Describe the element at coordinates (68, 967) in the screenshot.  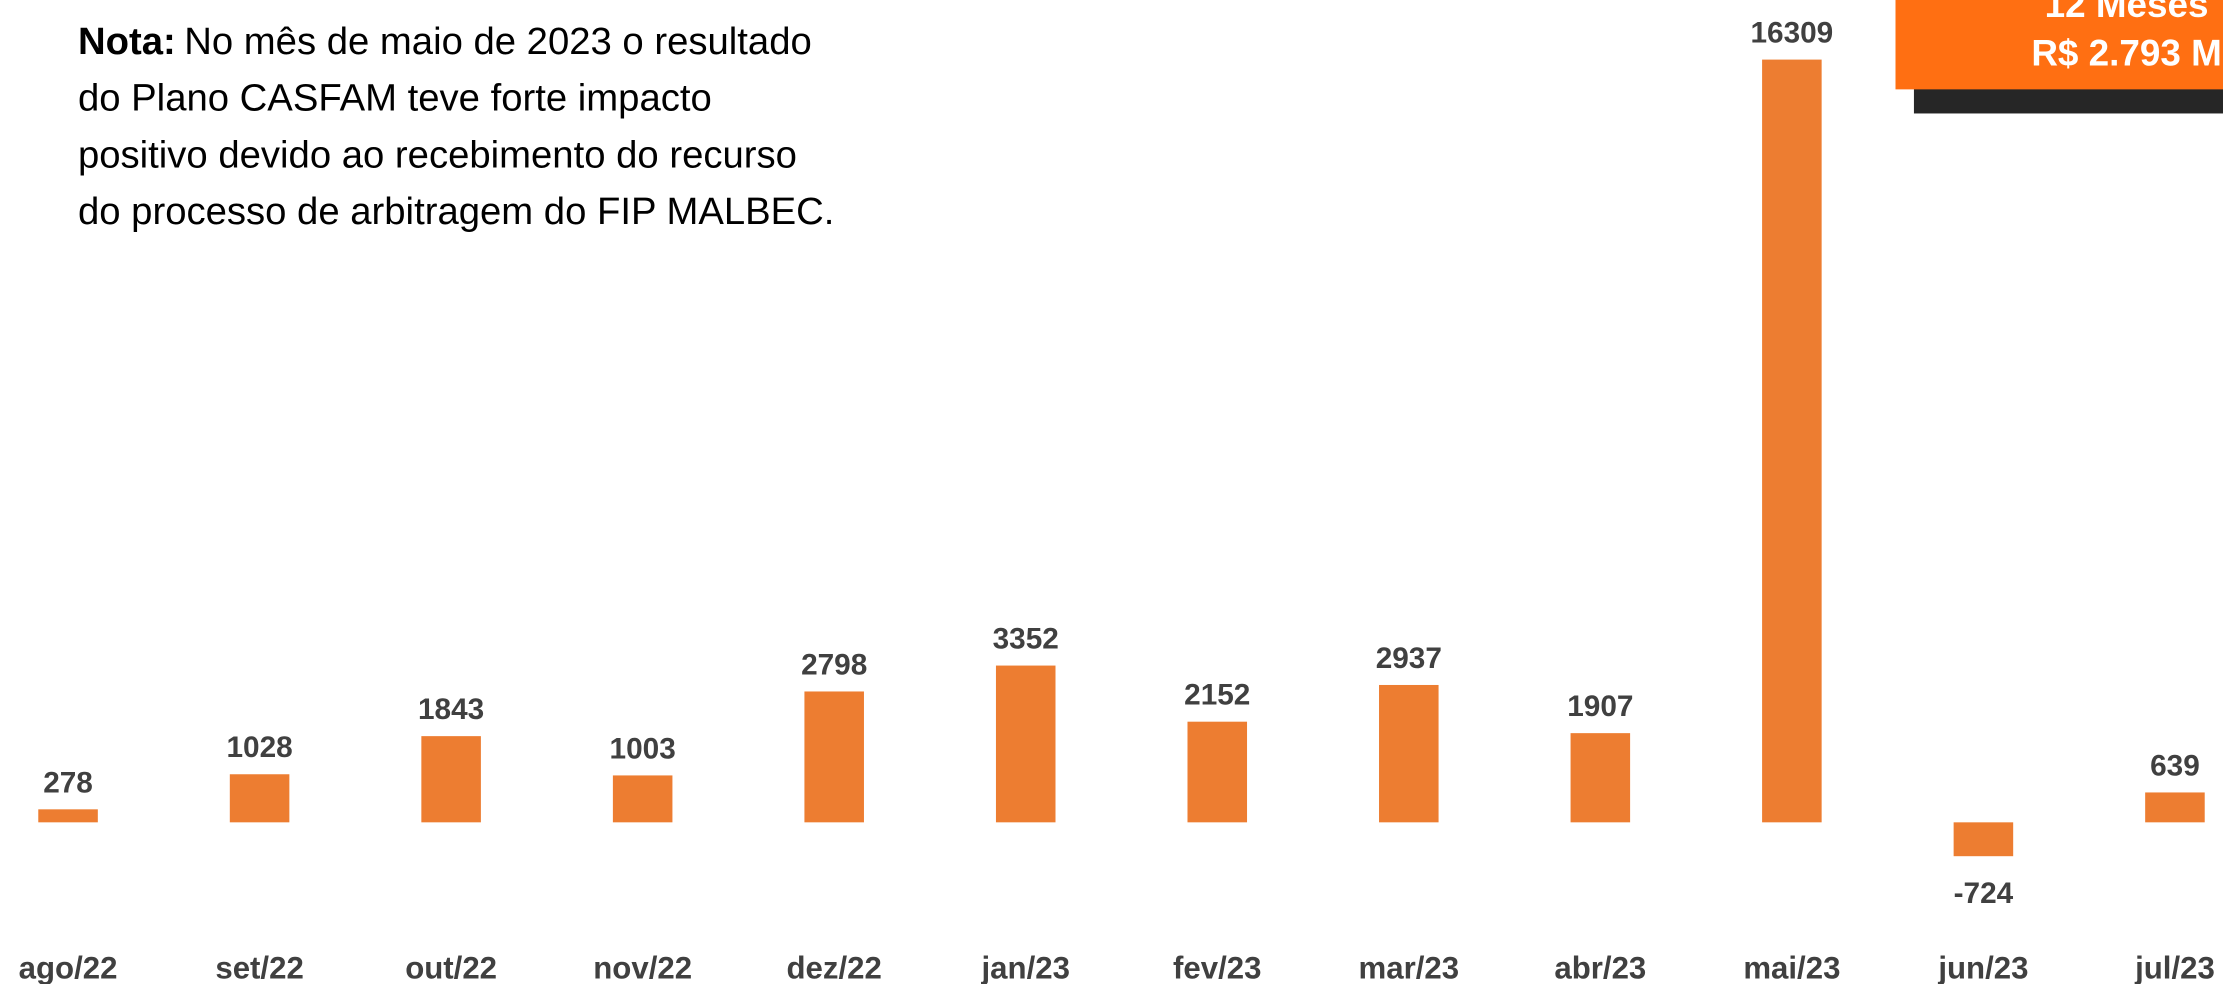
I see `x-tick-label: ago/22` at that location.